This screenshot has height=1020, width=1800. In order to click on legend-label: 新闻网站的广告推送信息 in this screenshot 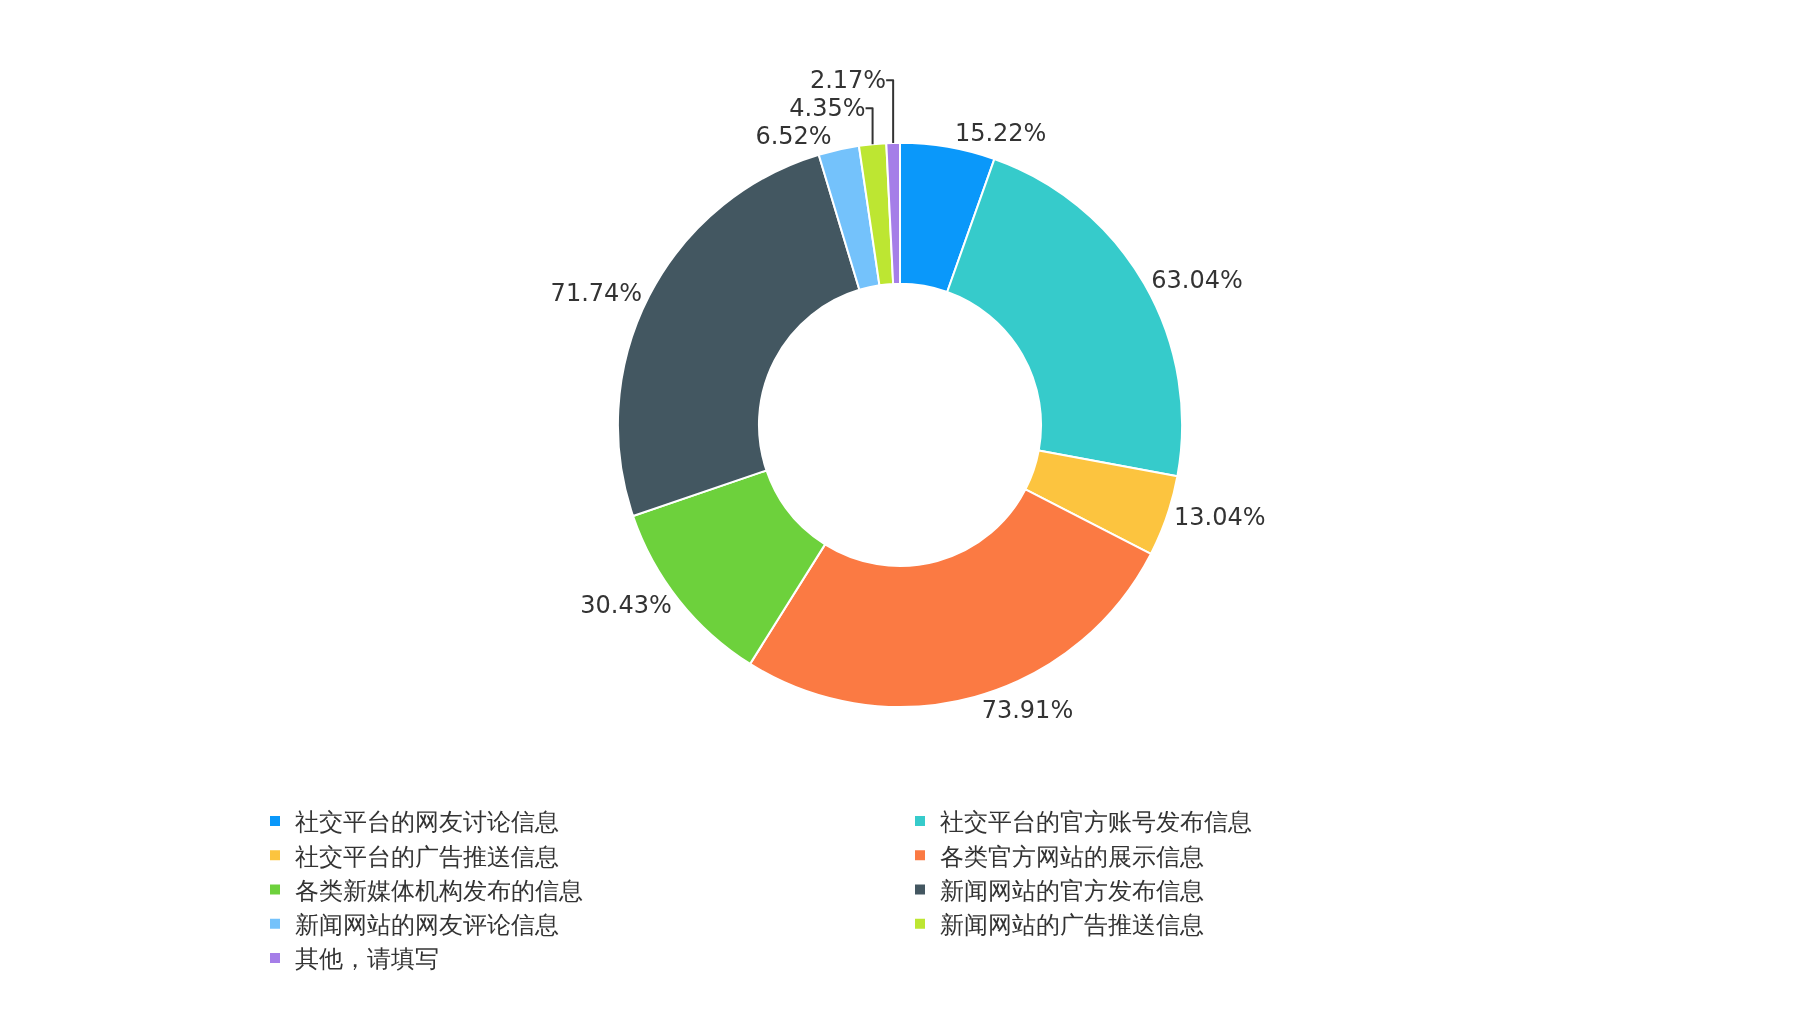, I will do `click(1072, 925)`.